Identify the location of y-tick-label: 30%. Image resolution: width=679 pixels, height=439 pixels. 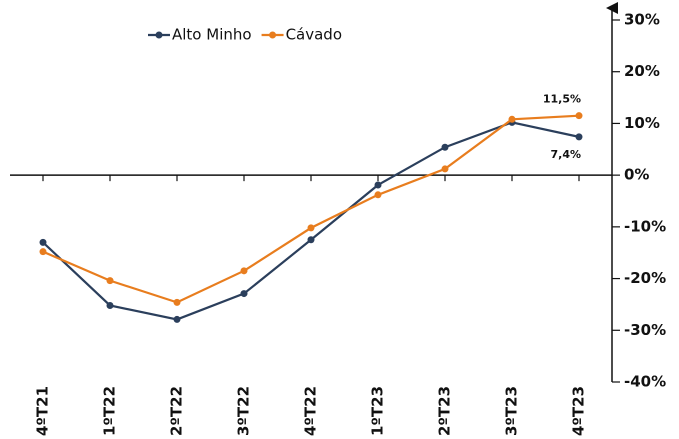
(642, 20).